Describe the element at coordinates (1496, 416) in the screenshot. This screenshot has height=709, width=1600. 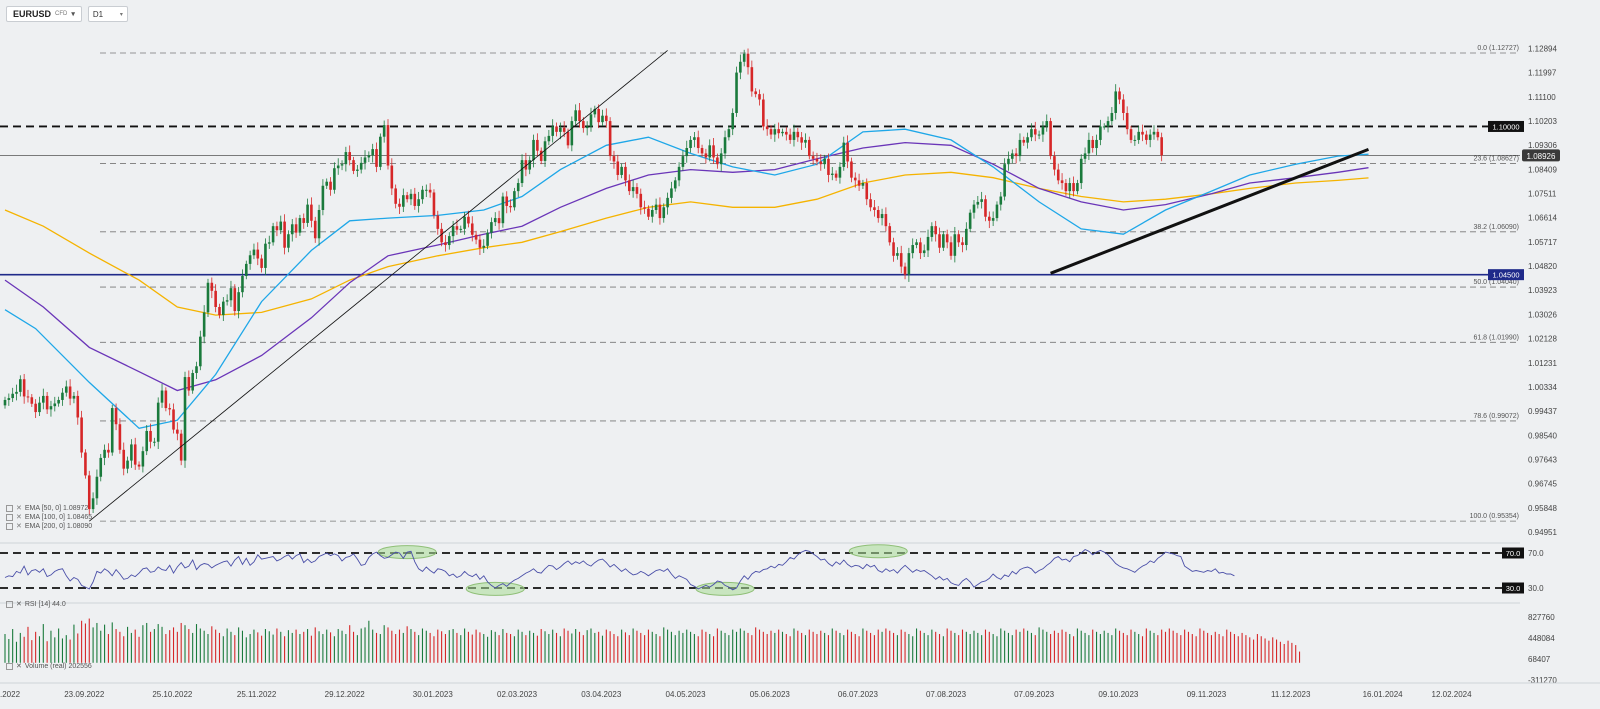
I see `fib-label: 78.6 (0.99072)` at that location.